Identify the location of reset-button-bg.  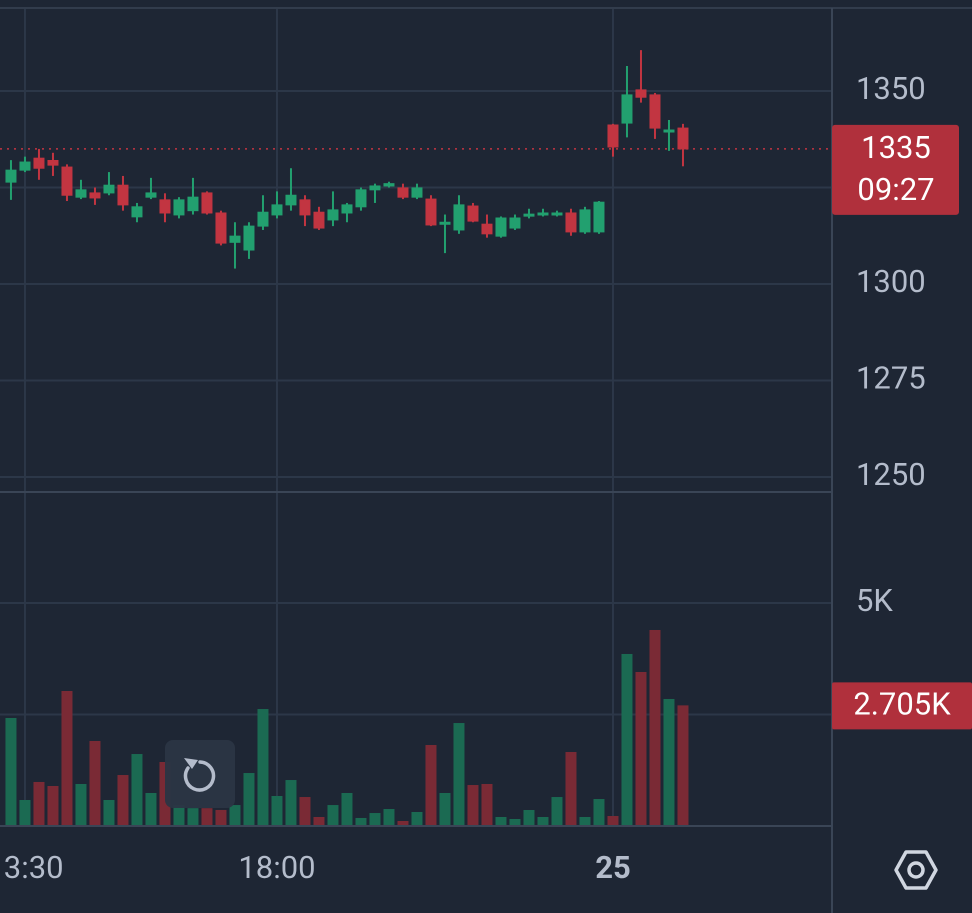
(200, 774).